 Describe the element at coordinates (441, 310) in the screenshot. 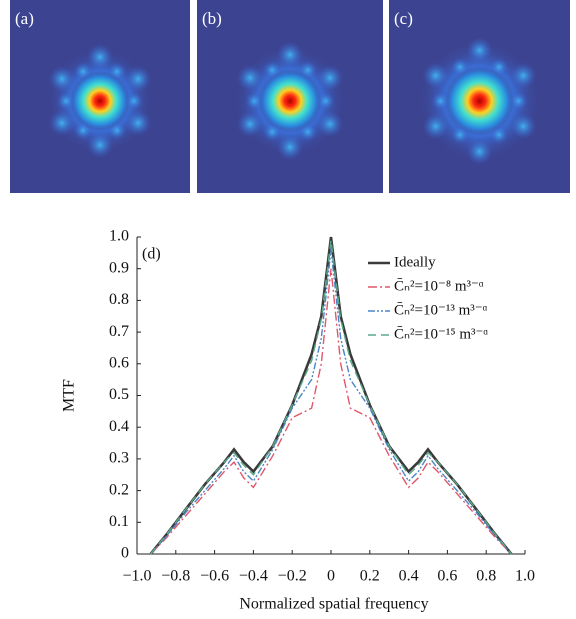

I see `legend-label: C̄ₙ²=10⁻¹³ m³⁻ᵅ` at that location.